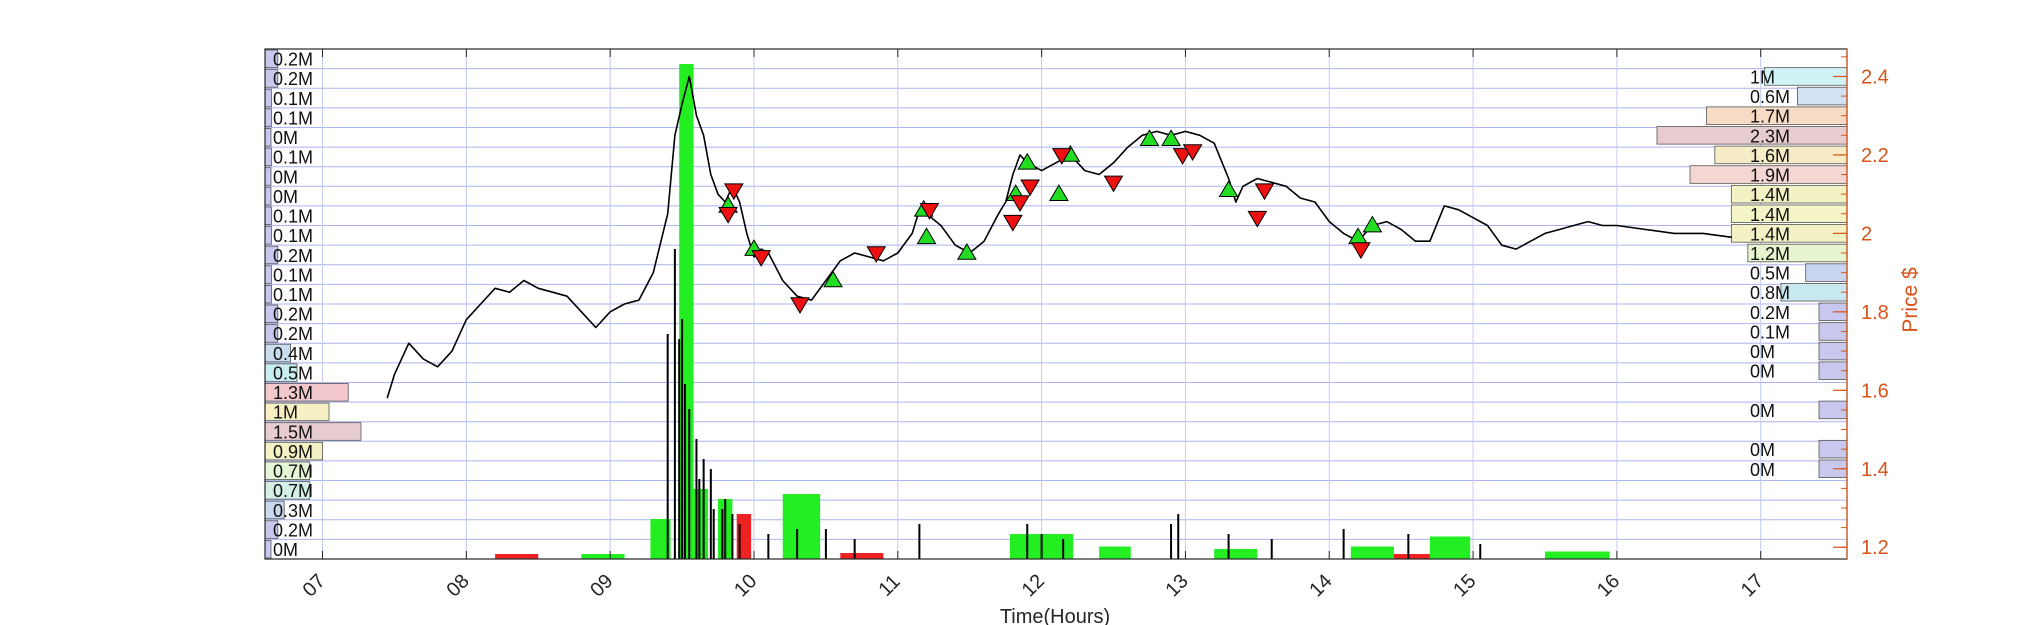 This screenshot has width=2031, height=625. What do you see at coordinates (1762, 77) in the screenshot?
I see `right-profile-label: 1M` at bounding box center [1762, 77].